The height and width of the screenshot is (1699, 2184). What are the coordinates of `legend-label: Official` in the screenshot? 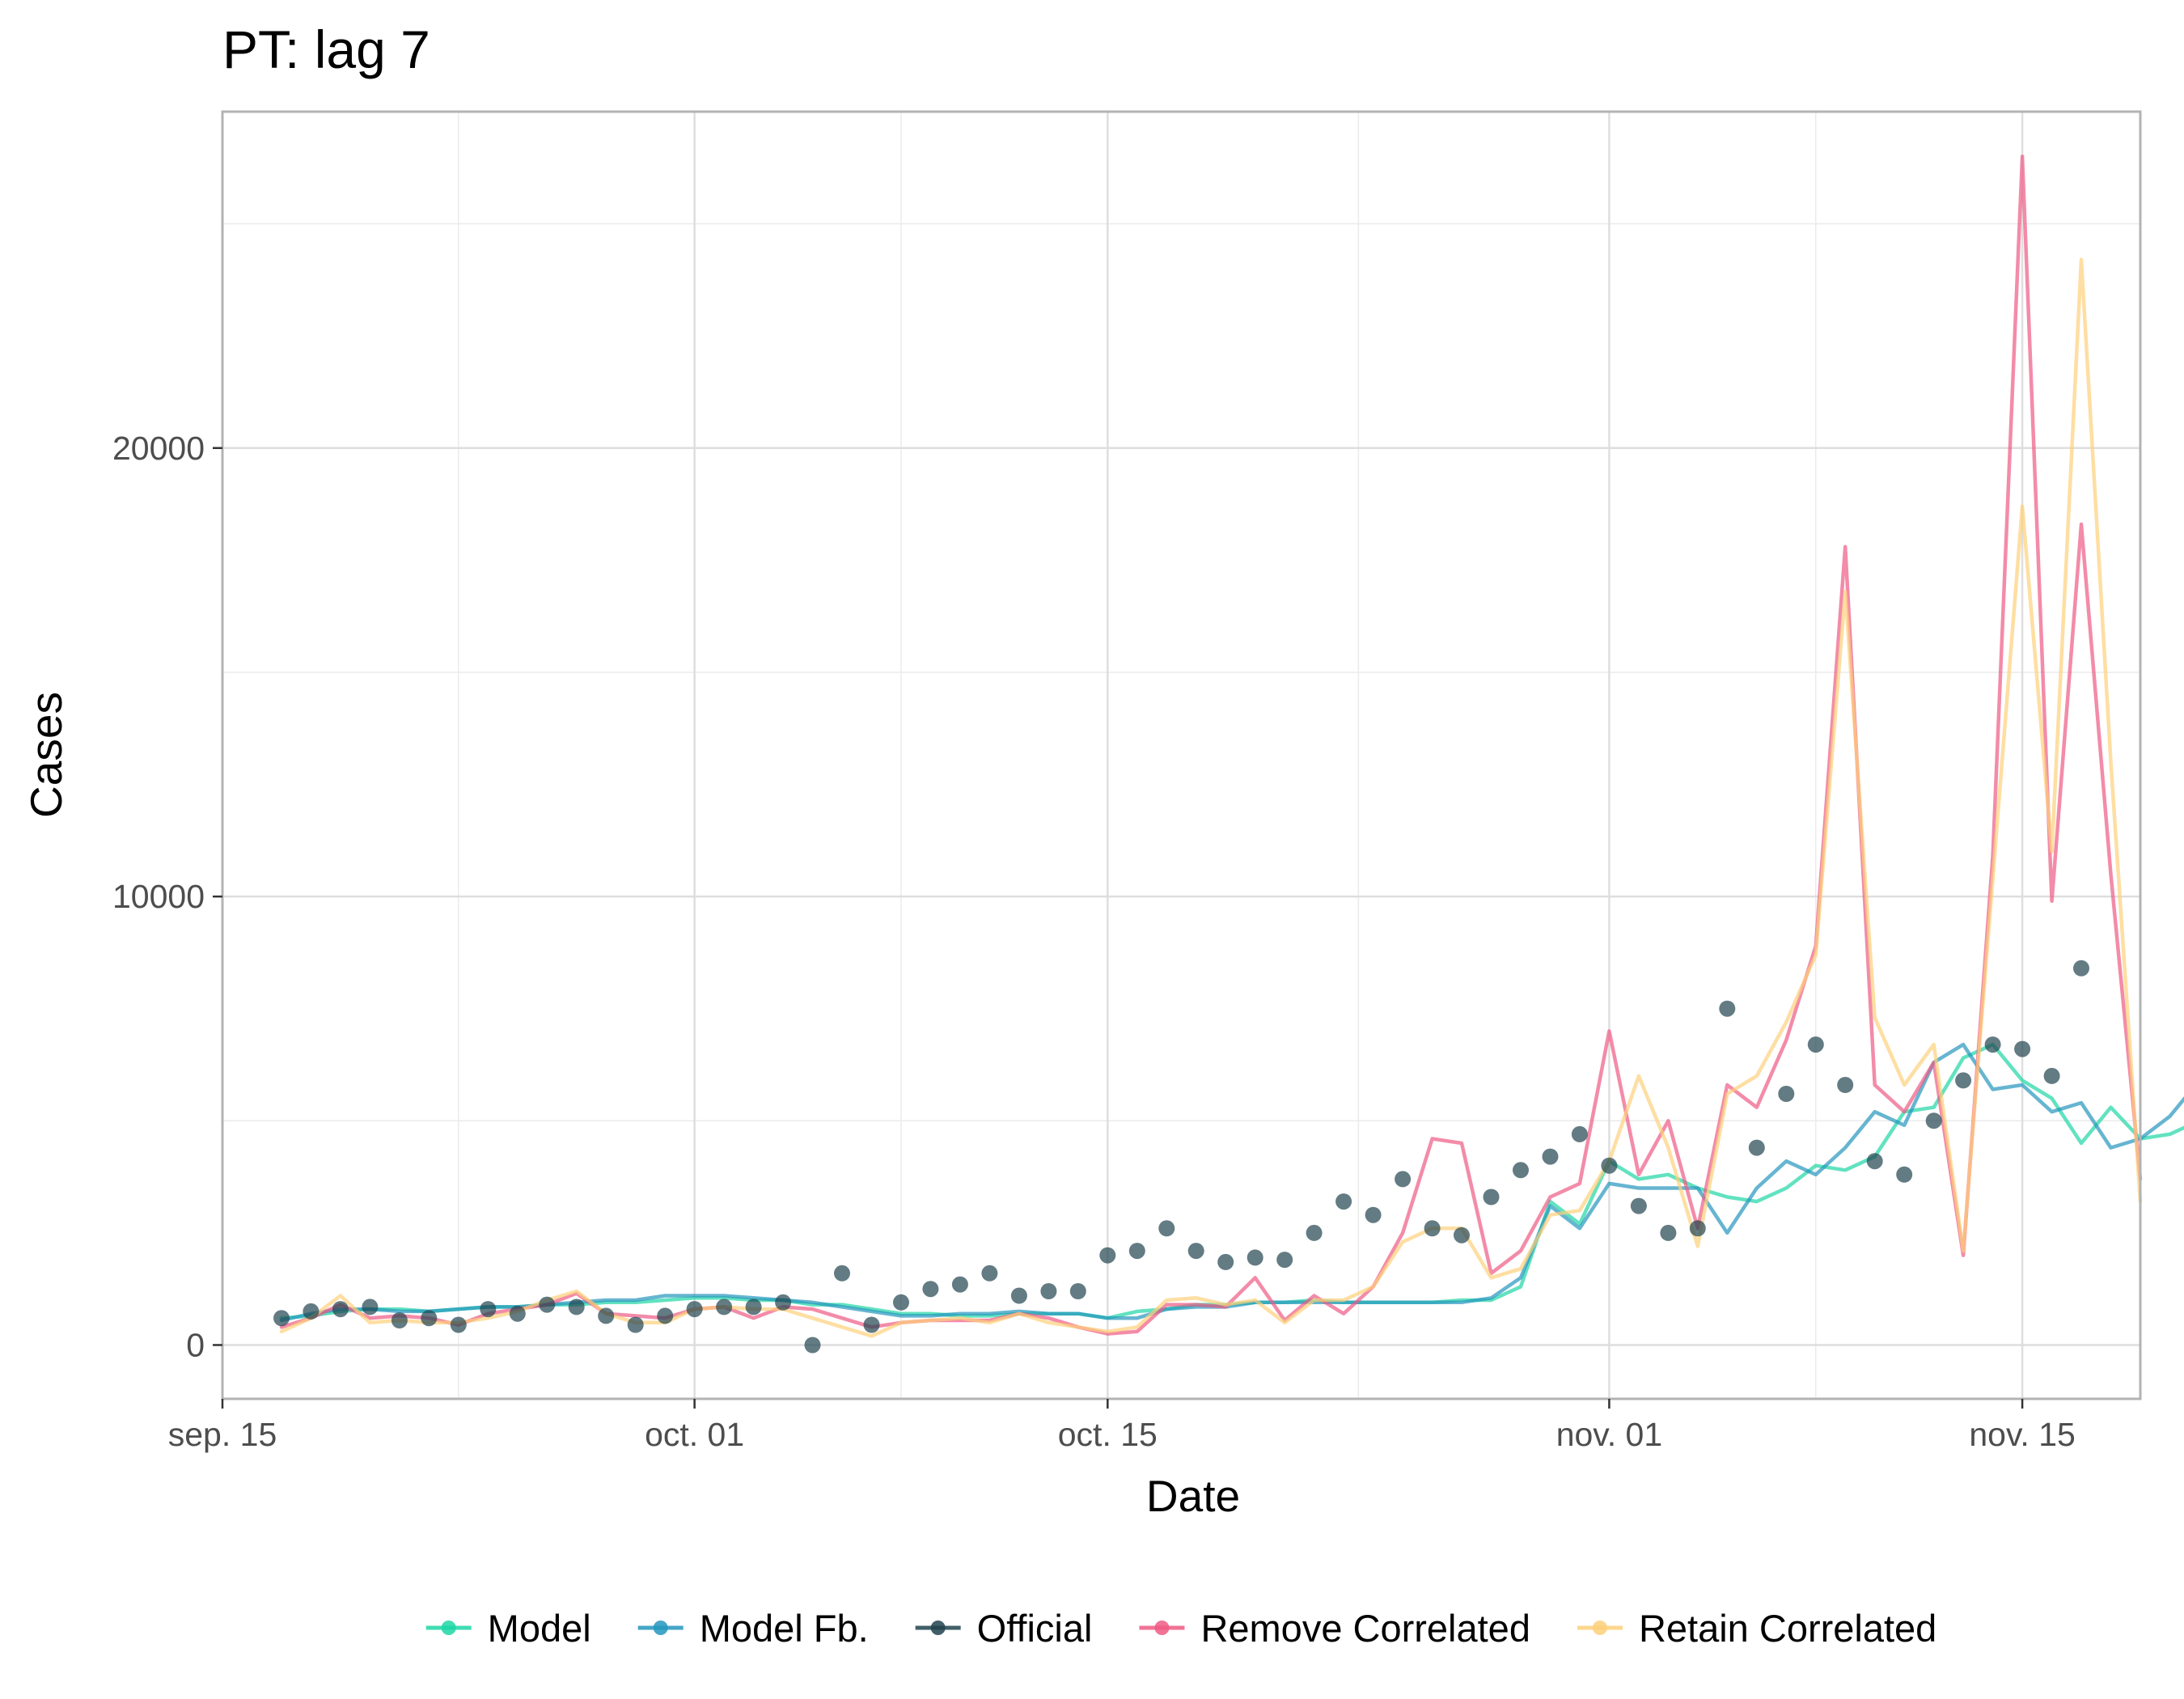 It's located at (1035, 1628).